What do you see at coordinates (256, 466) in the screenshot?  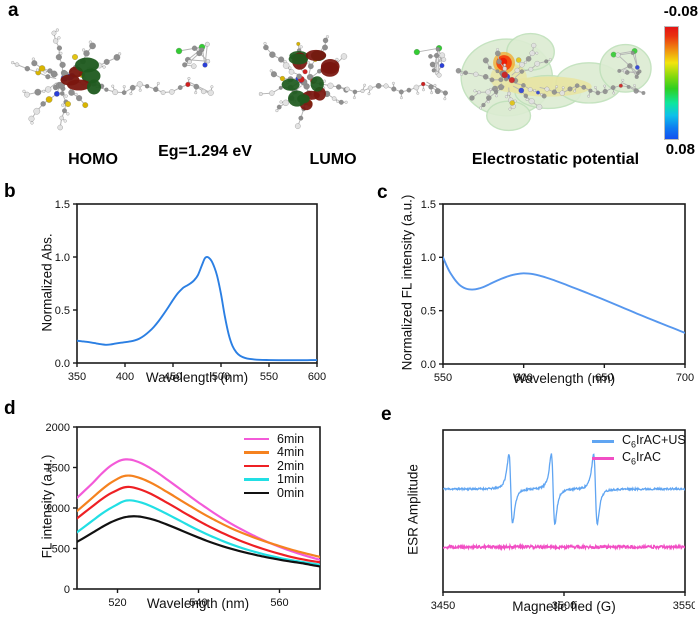 I see `legend-swatch-2min` at bounding box center [256, 466].